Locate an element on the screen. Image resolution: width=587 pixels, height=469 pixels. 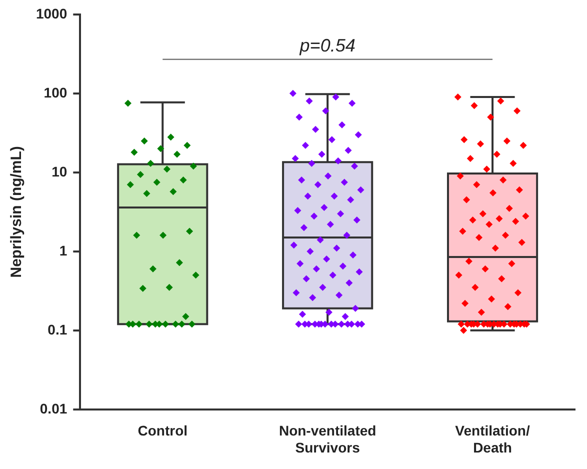
y-axis-title: Neprilysin (ng/mL) is located at coordinates (17, 212).